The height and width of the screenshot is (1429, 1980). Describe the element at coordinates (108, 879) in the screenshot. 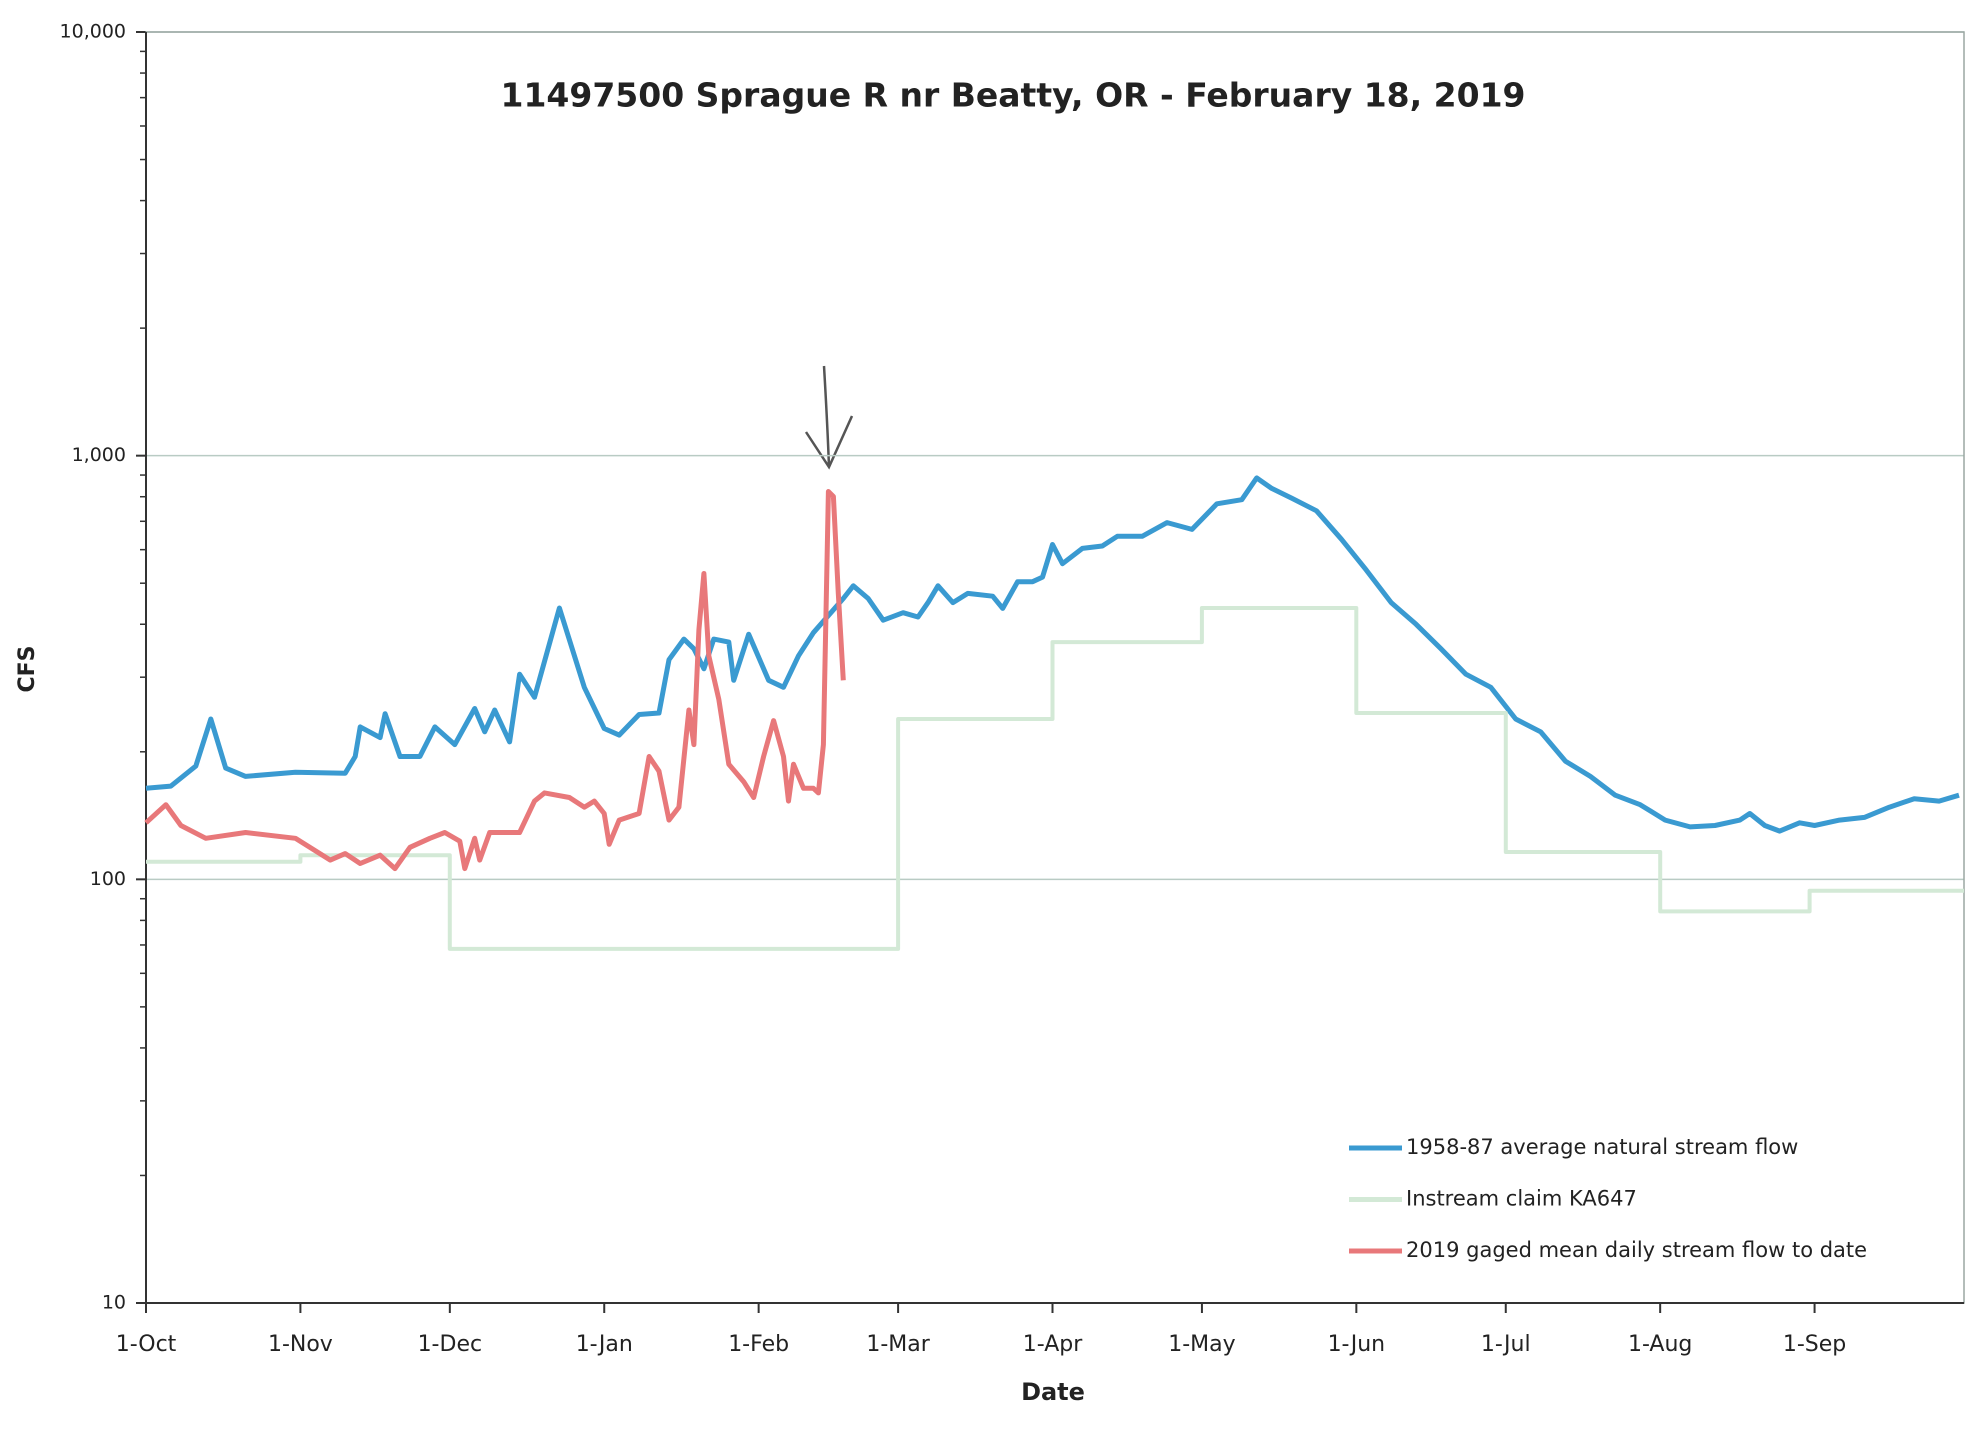

I see `y-tick-label: 100` at that location.